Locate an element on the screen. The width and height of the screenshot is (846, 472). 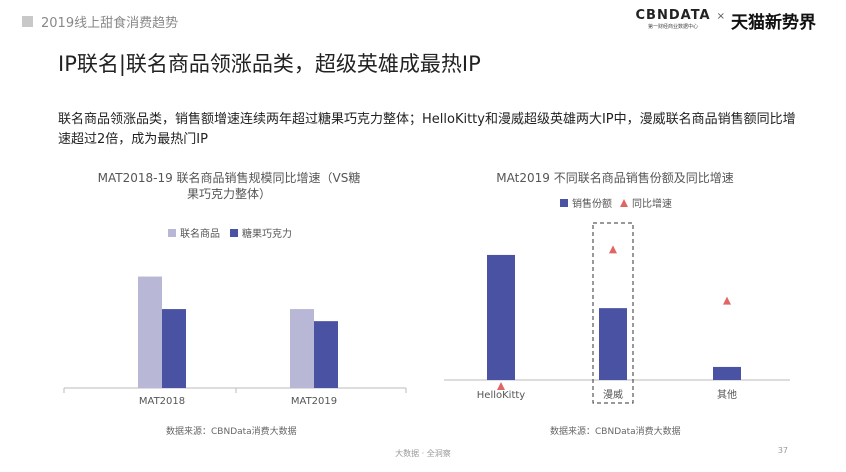
right-chart-legend: 销售份额 同比增速 is located at coordinates (616, 202).